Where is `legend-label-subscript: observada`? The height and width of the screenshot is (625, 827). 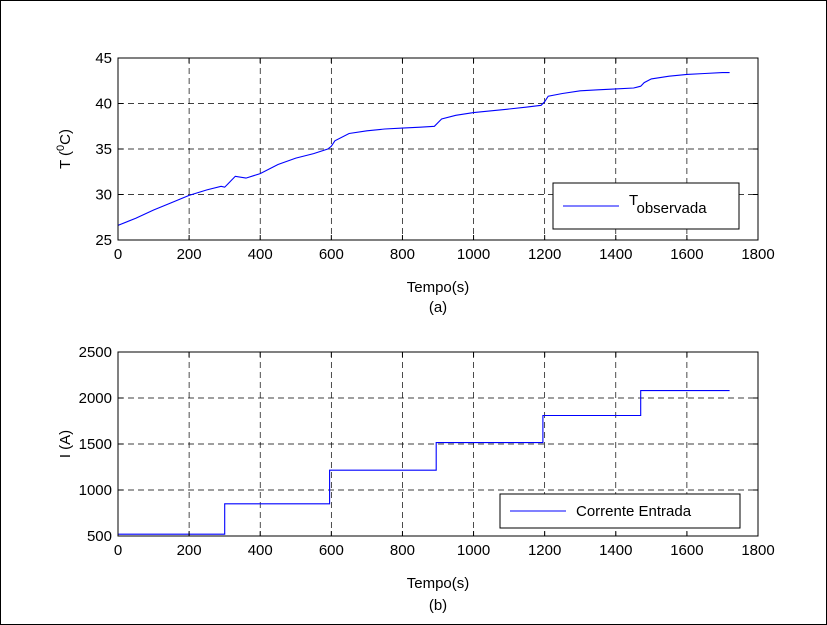
legend-label-subscript: observada is located at coordinates (672, 208).